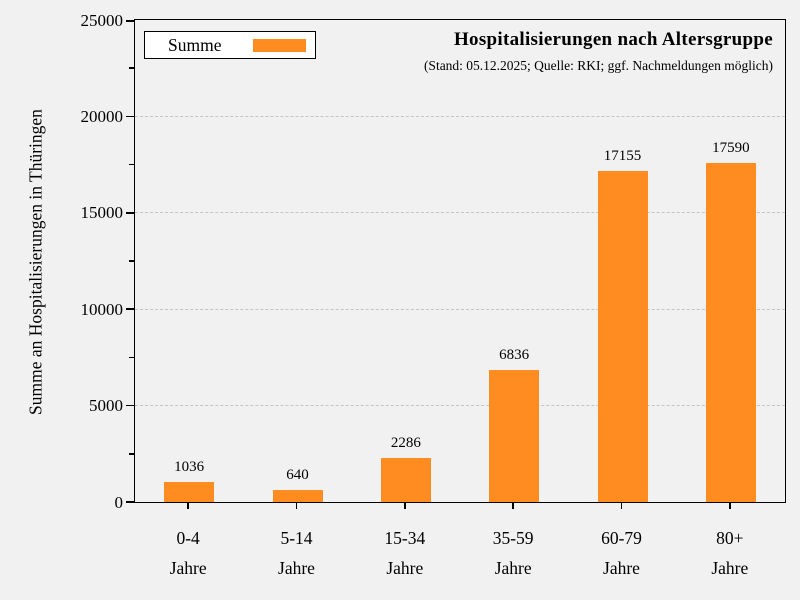  Describe the element at coordinates (102, 213) in the screenshot. I see `y-tick-label: 15000` at that location.